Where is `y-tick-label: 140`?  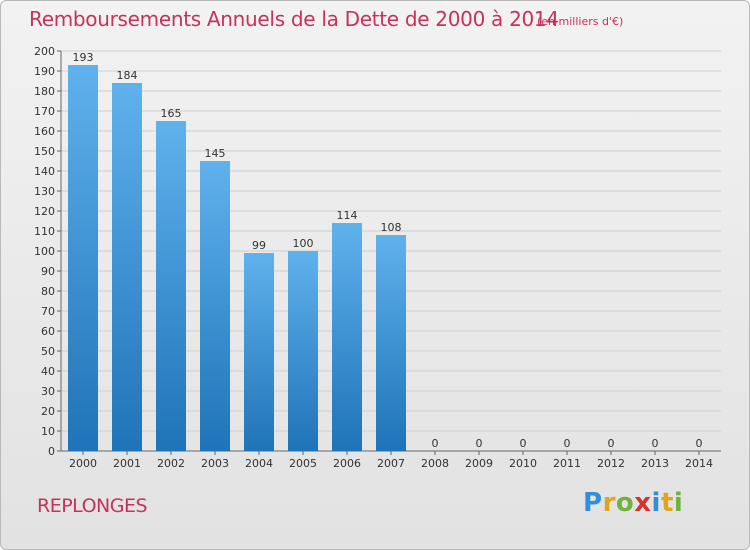 y-tick-label: 140 is located at coordinates (44, 171).